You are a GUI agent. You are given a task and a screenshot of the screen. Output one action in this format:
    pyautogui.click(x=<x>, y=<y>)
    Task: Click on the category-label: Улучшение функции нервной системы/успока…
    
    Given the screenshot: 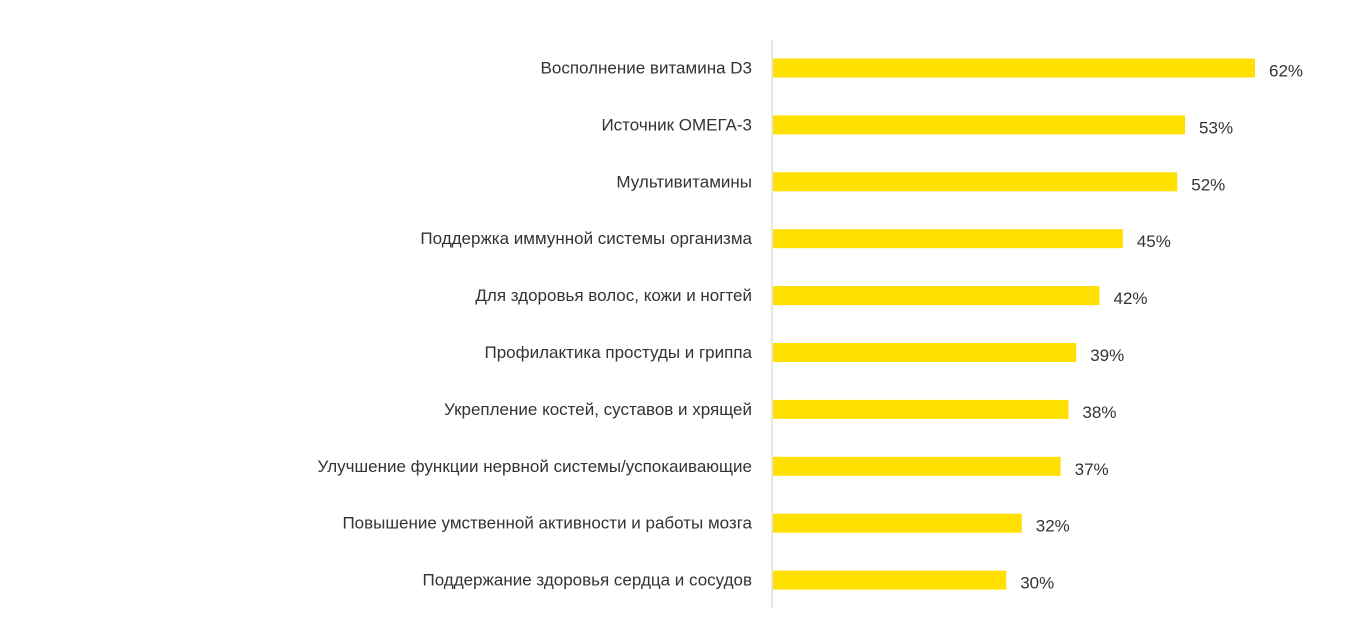 What is the action you would take?
    pyautogui.click(x=535, y=466)
    